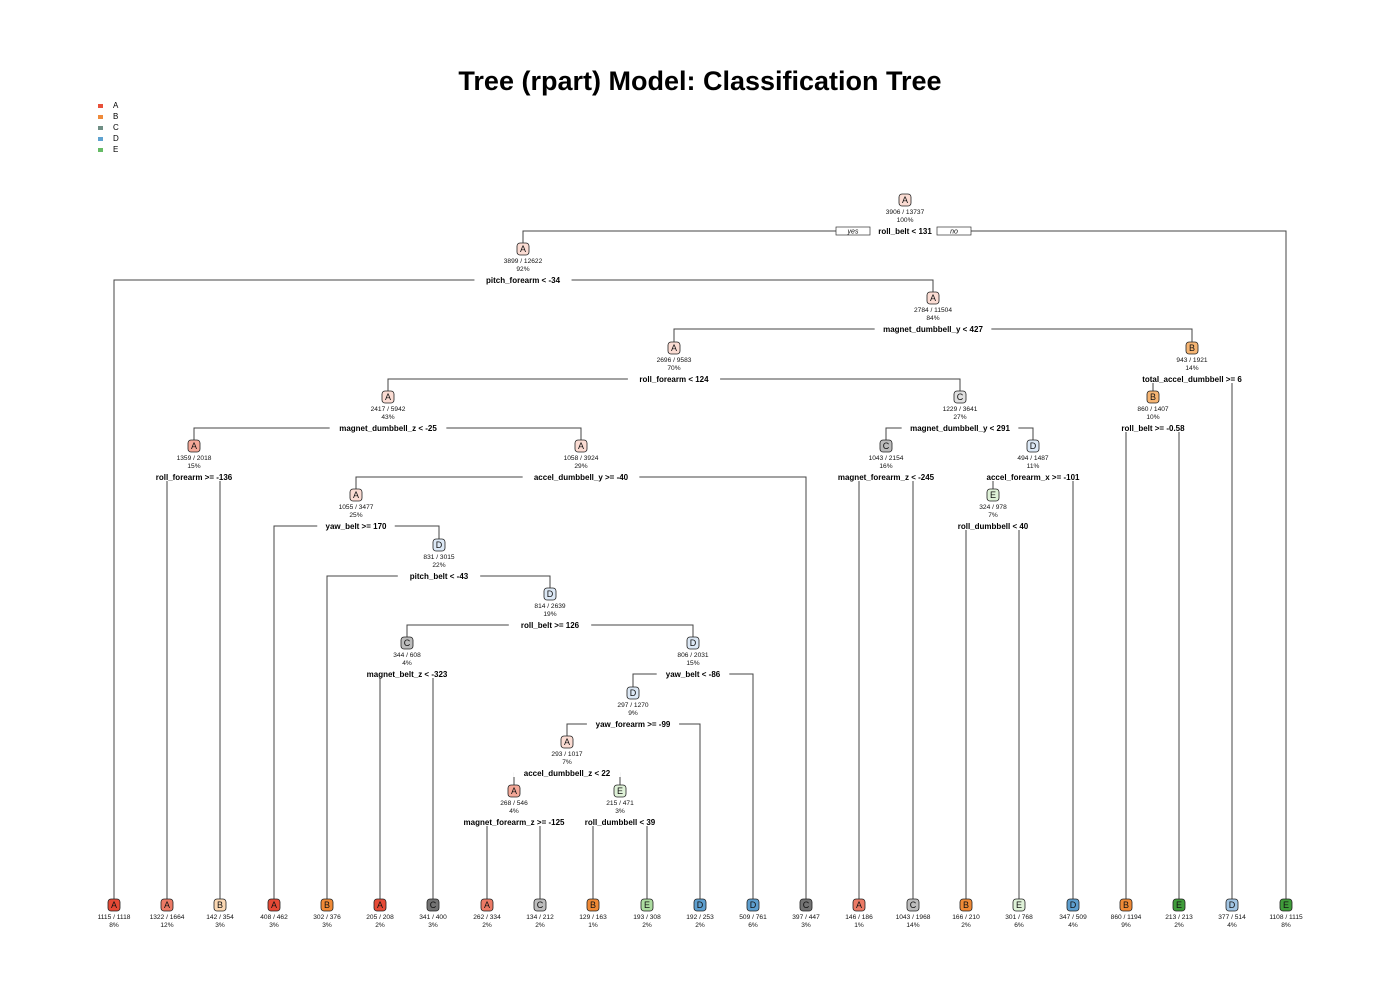 The height and width of the screenshot is (1000, 1400). What do you see at coordinates (356, 507) in the screenshot?
I see `node-counts: 1055 / 3477` at bounding box center [356, 507].